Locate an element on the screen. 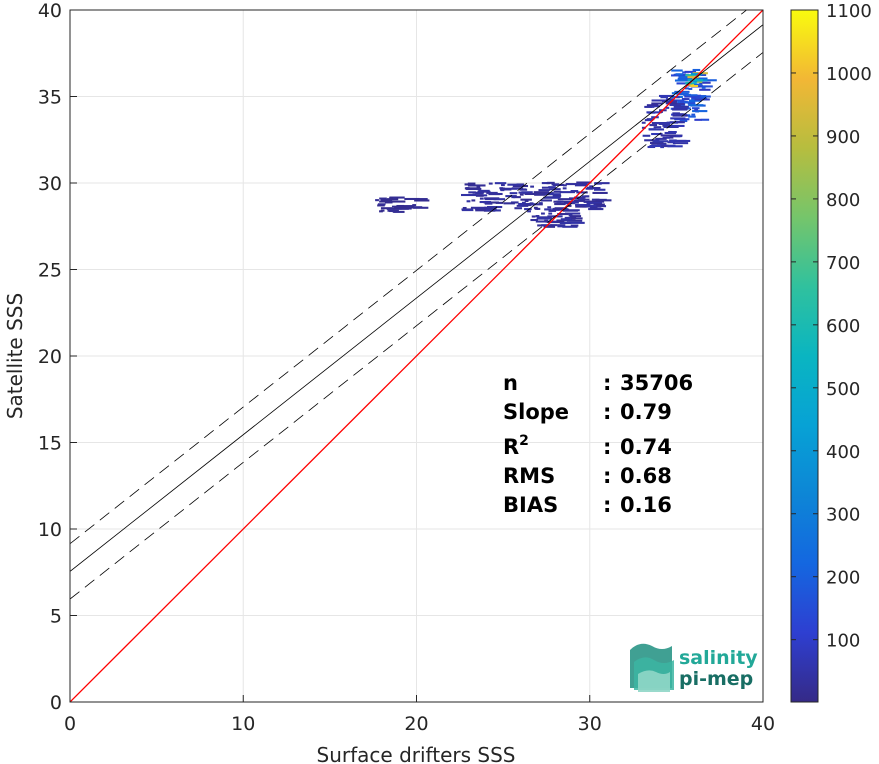  x-tick-label: 20 is located at coordinates (416, 724).